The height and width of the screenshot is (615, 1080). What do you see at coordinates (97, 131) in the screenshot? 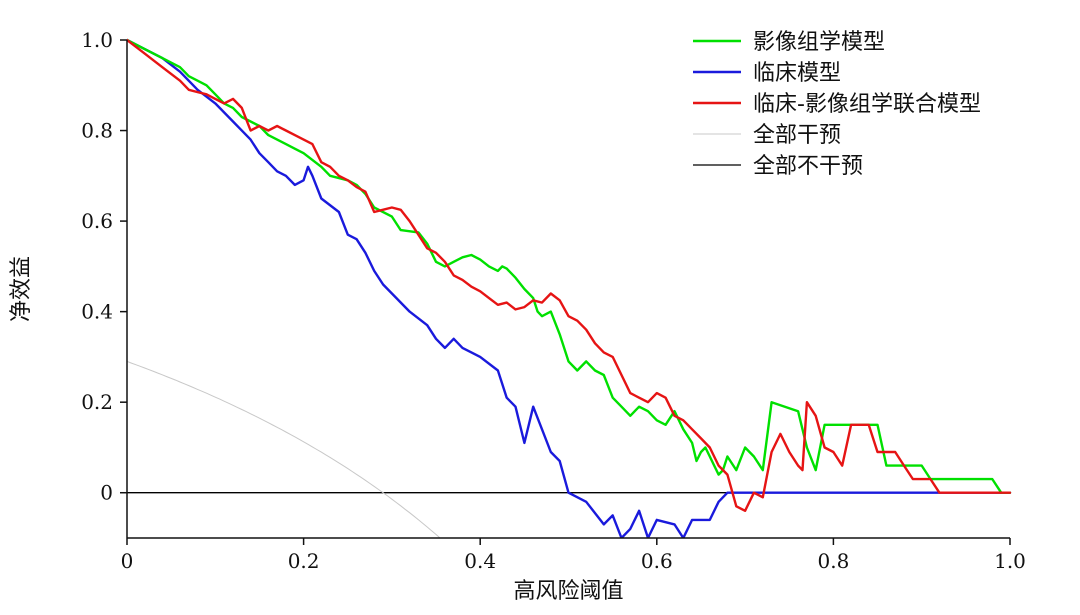
I see `y-tick-label: 0.8` at bounding box center [97, 131].